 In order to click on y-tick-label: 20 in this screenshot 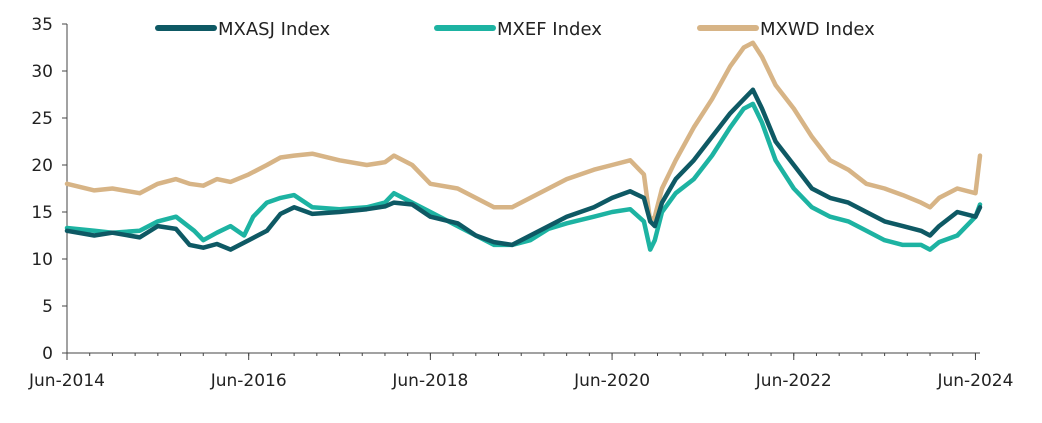, I will do `click(42, 166)`.